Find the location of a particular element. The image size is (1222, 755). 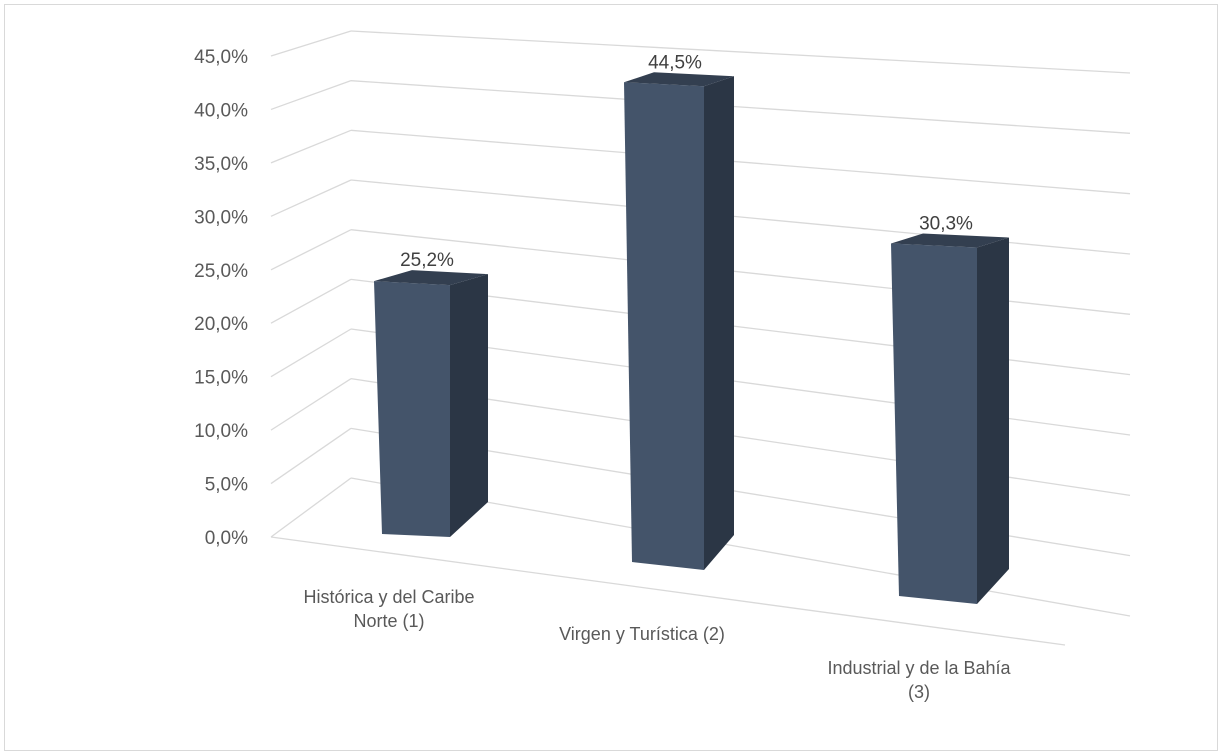

data-labels: 25,2% 44,5% 30,3% is located at coordinates (686, 161).